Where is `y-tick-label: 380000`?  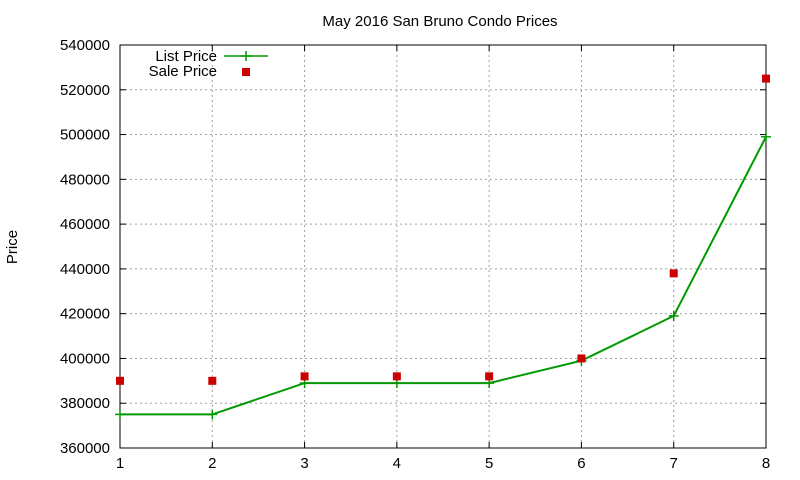 y-tick-label: 380000 is located at coordinates (85, 403).